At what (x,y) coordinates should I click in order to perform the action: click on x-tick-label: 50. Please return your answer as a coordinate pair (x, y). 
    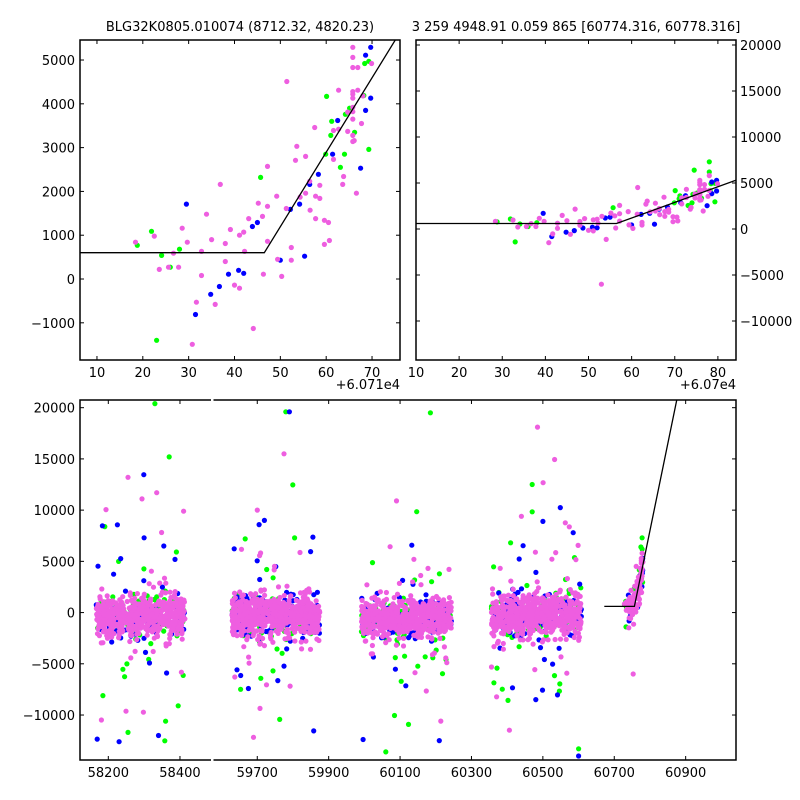
    Looking at the image, I should click on (280, 373).